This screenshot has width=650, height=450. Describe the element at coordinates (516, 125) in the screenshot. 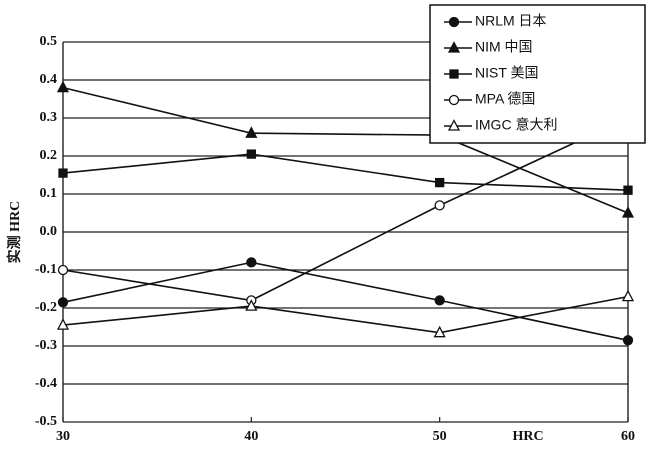

I see `legend-label: IMGC 意大利` at that location.